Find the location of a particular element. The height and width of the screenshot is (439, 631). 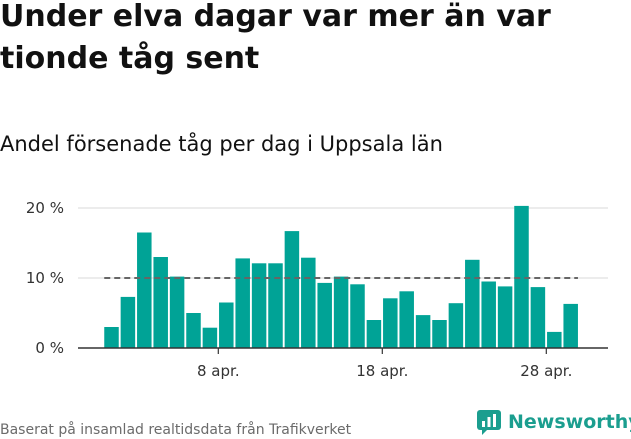

x-tick-label: 8 apr. is located at coordinates (218, 371).